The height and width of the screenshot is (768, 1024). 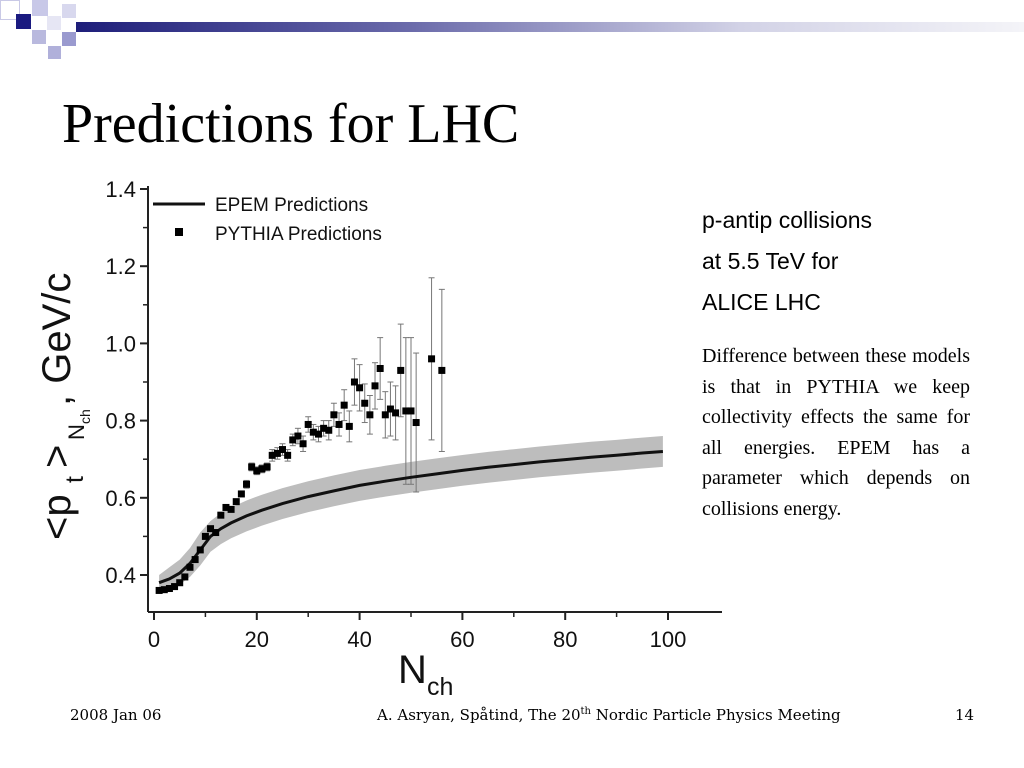 What do you see at coordinates (76, 432) in the screenshot?
I see `y-axis-label-sub-n: N` at bounding box center [76, 432].